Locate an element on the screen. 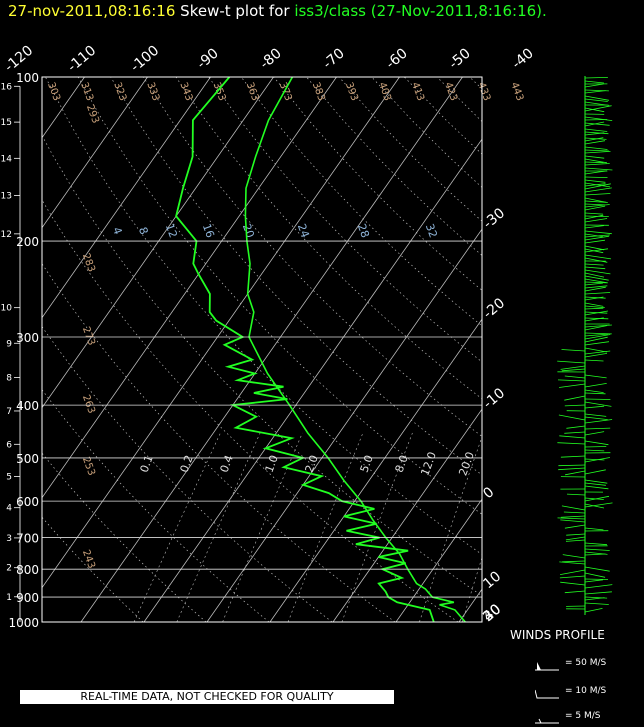 This screenshot has height=727, width=644. wind-legend-5: = 5 M/S is located at coordinates (585, 718).